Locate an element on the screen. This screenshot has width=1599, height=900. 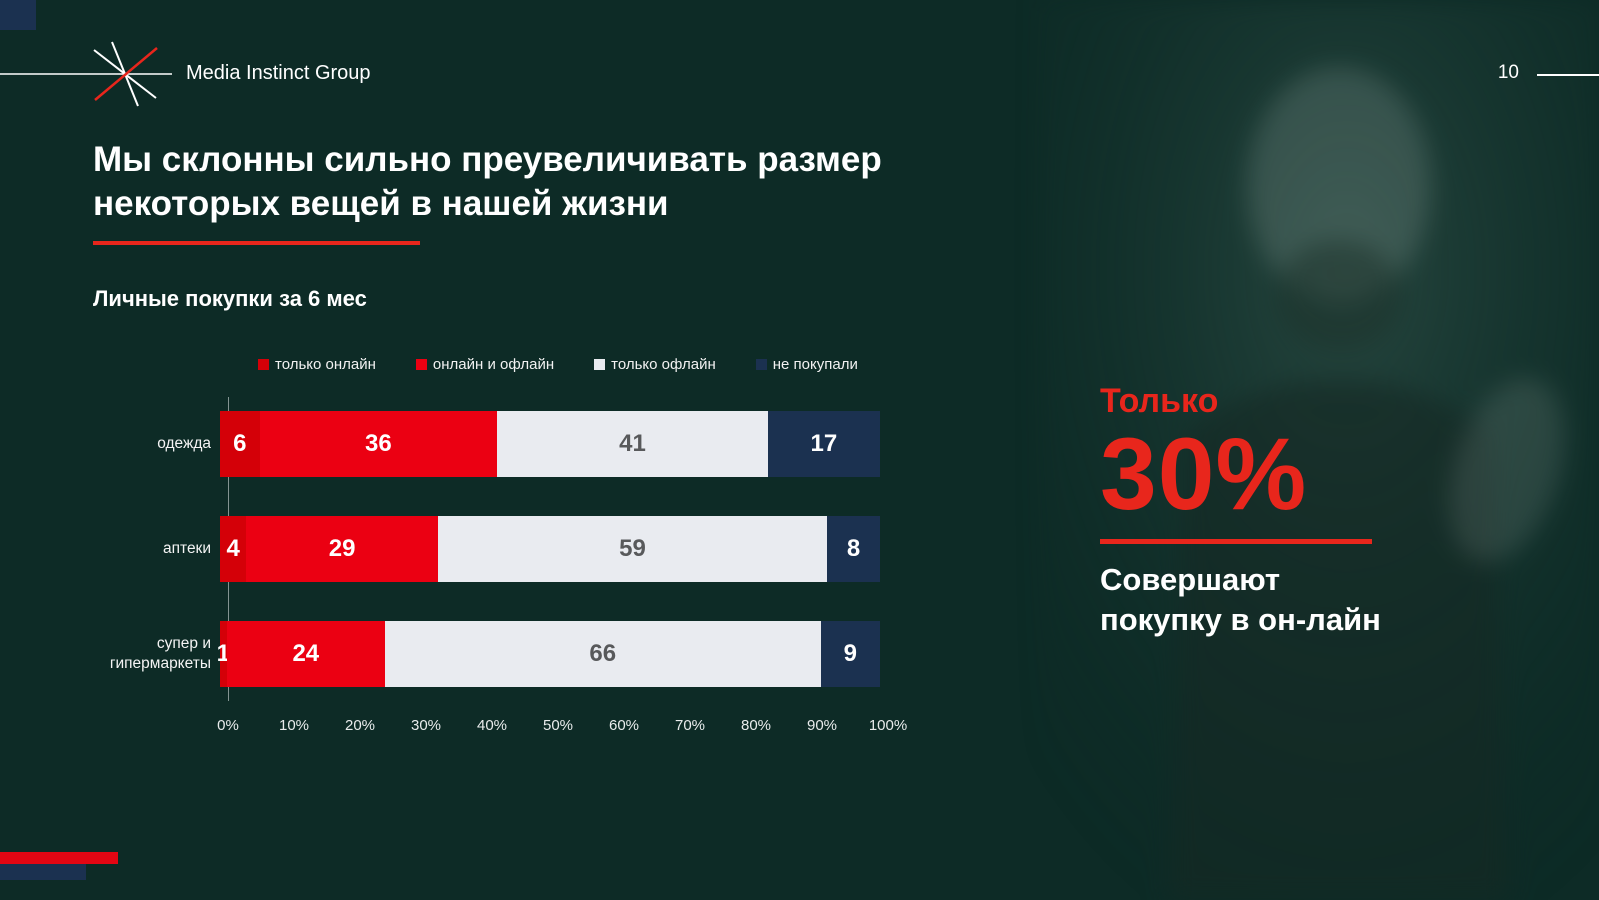
bar-value: 9 is located at coordinates (850, 653).